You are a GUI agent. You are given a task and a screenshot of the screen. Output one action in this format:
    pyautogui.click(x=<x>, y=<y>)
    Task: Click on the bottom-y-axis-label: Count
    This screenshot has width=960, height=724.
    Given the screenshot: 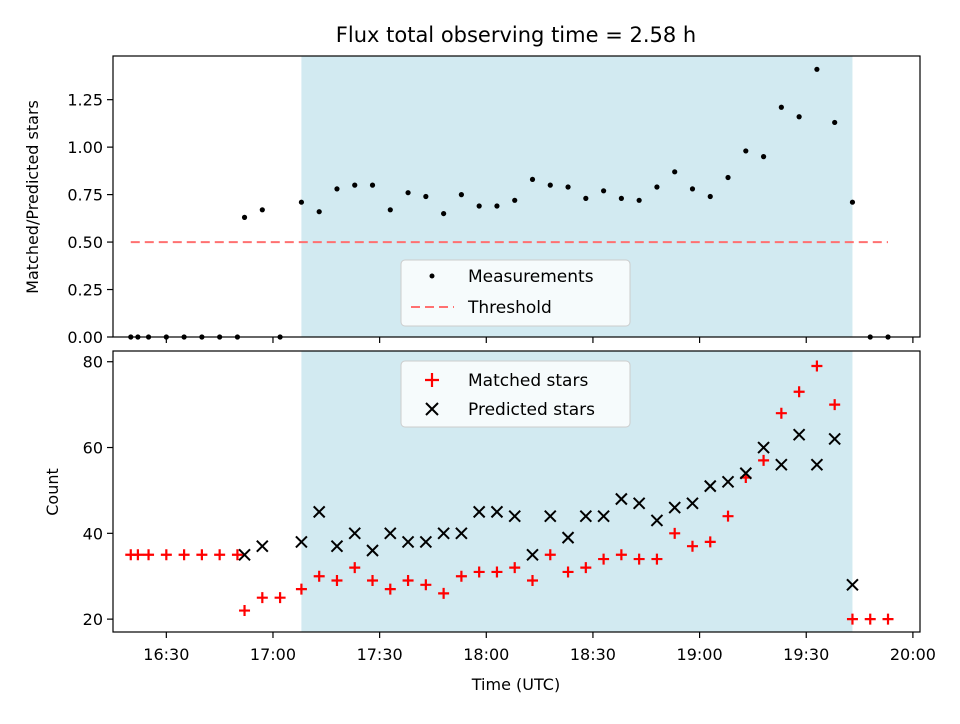 What is the action you would take?
    pyautogui.click(x=52, y=492)
    